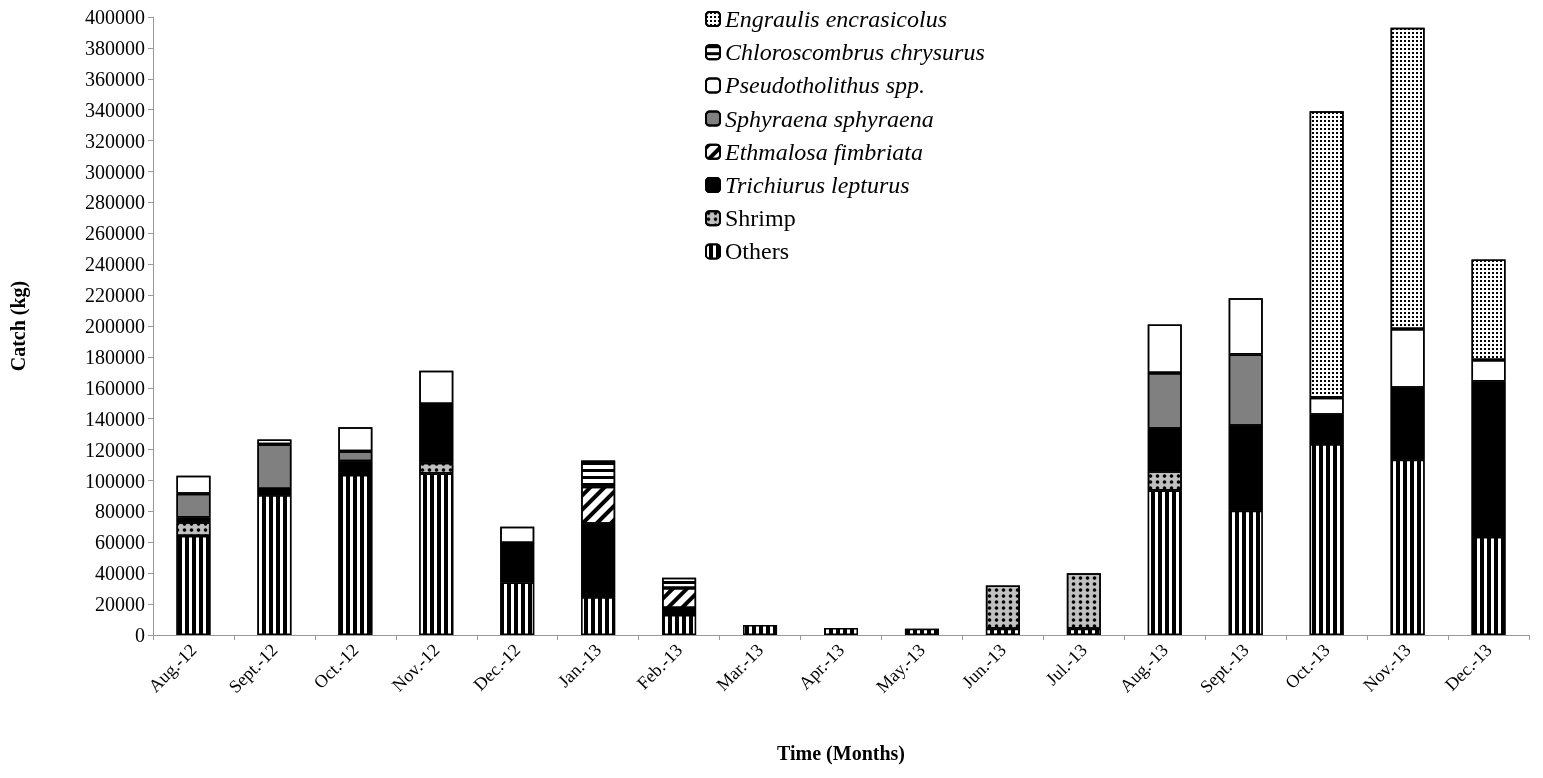 The width and height of the screenshot is (1543, 778). What do you see at coordinates (841, 753) in the screenshot?
I see `x-axis-title: Time (Months)` at bounding box center [841, 753].